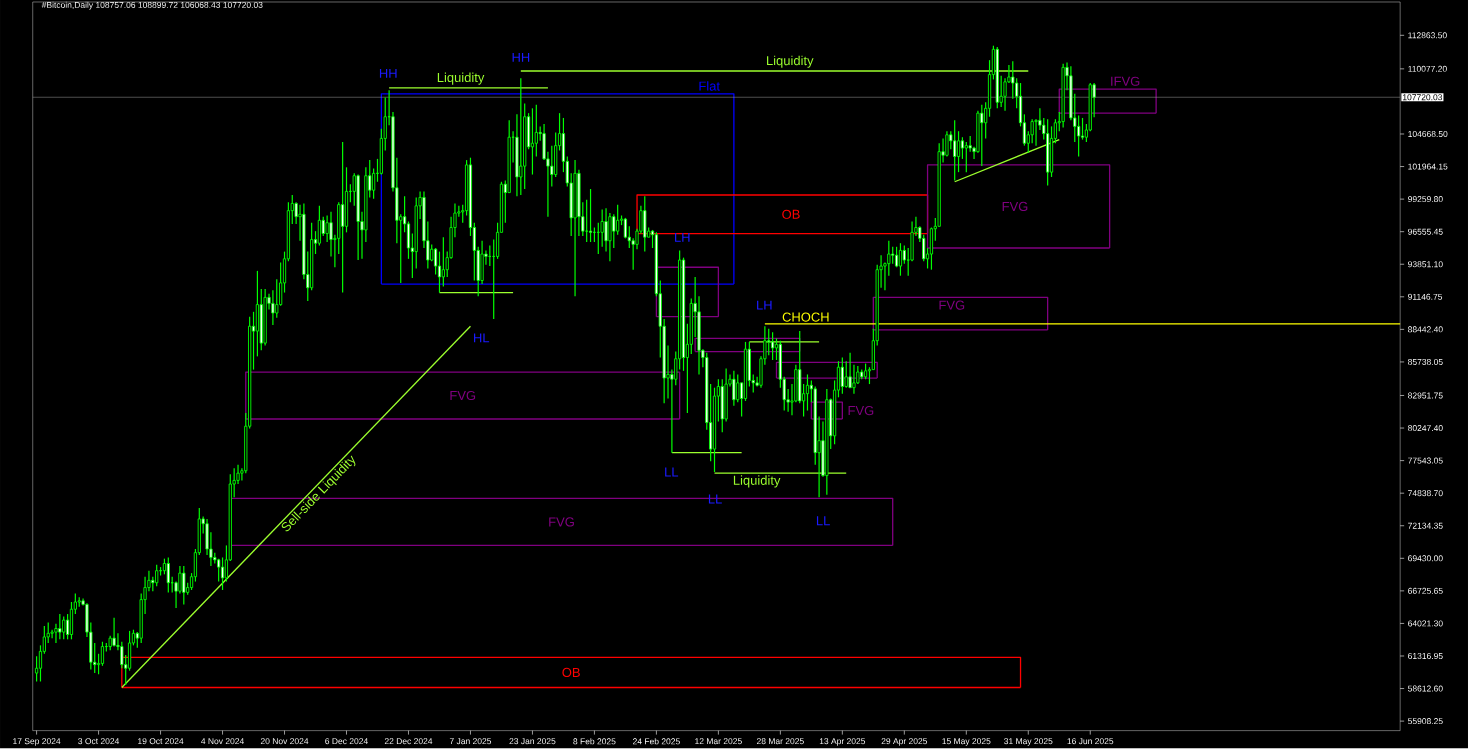 This screenshot has width=1468, height=749. I want to click on x-tick-label: 13 Apr 2025, so click(842, 742).